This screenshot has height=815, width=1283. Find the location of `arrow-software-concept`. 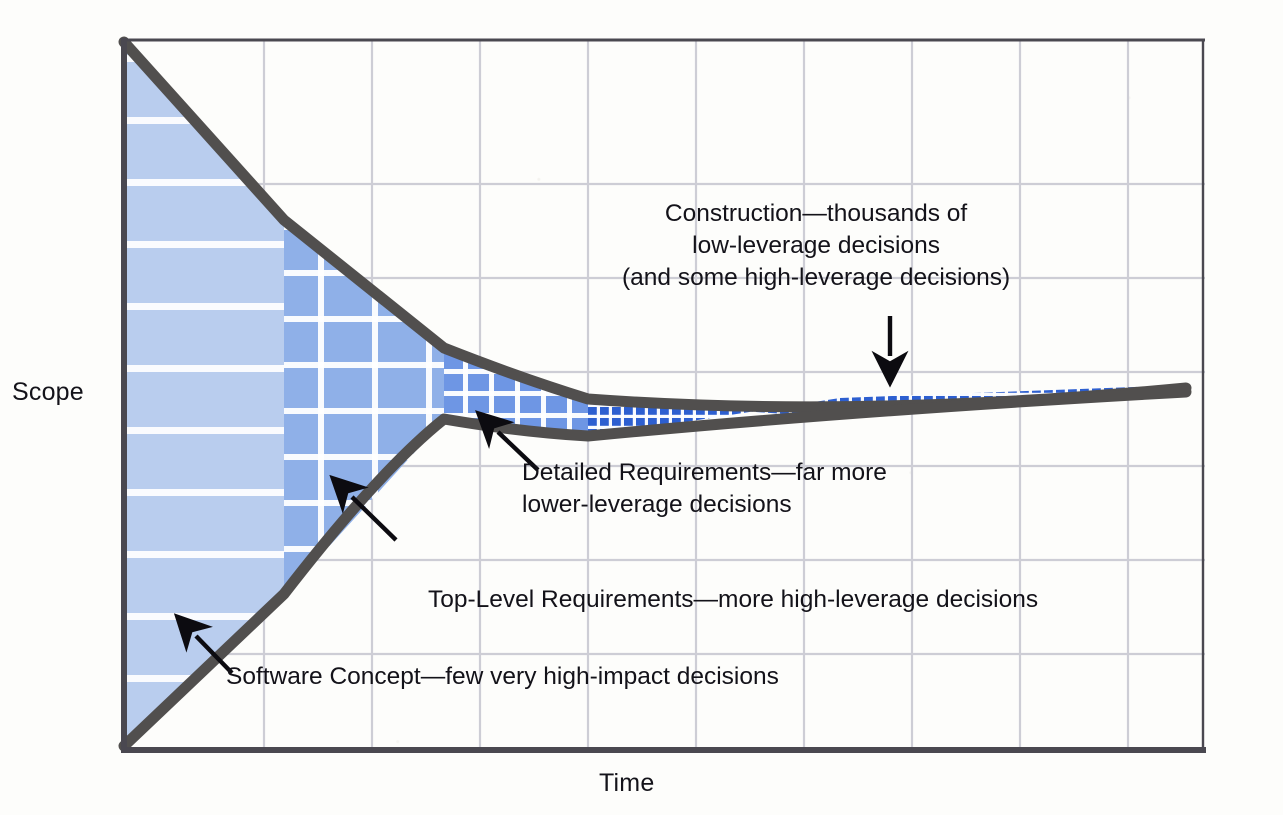

arrow-software-concept is located at coordinates (203, 644).